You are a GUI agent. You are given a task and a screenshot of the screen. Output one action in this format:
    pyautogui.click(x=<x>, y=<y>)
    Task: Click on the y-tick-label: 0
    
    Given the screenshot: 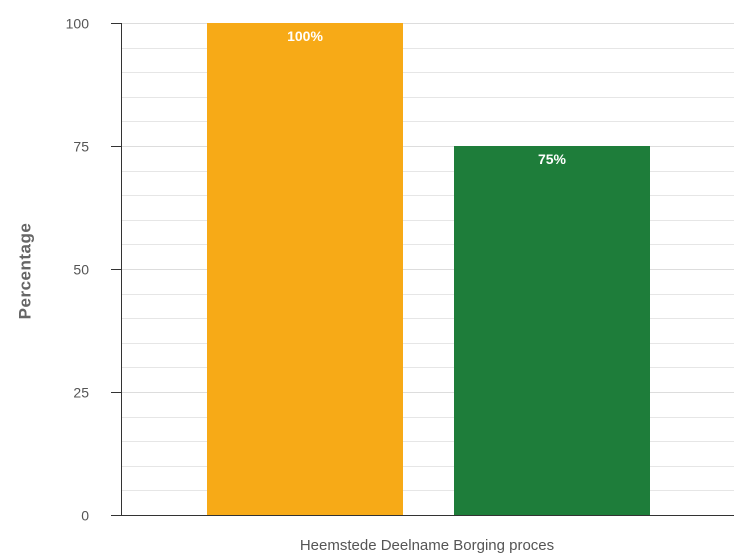 What is the action you would take?
    pyautogui.click(x=85, y=516)
    